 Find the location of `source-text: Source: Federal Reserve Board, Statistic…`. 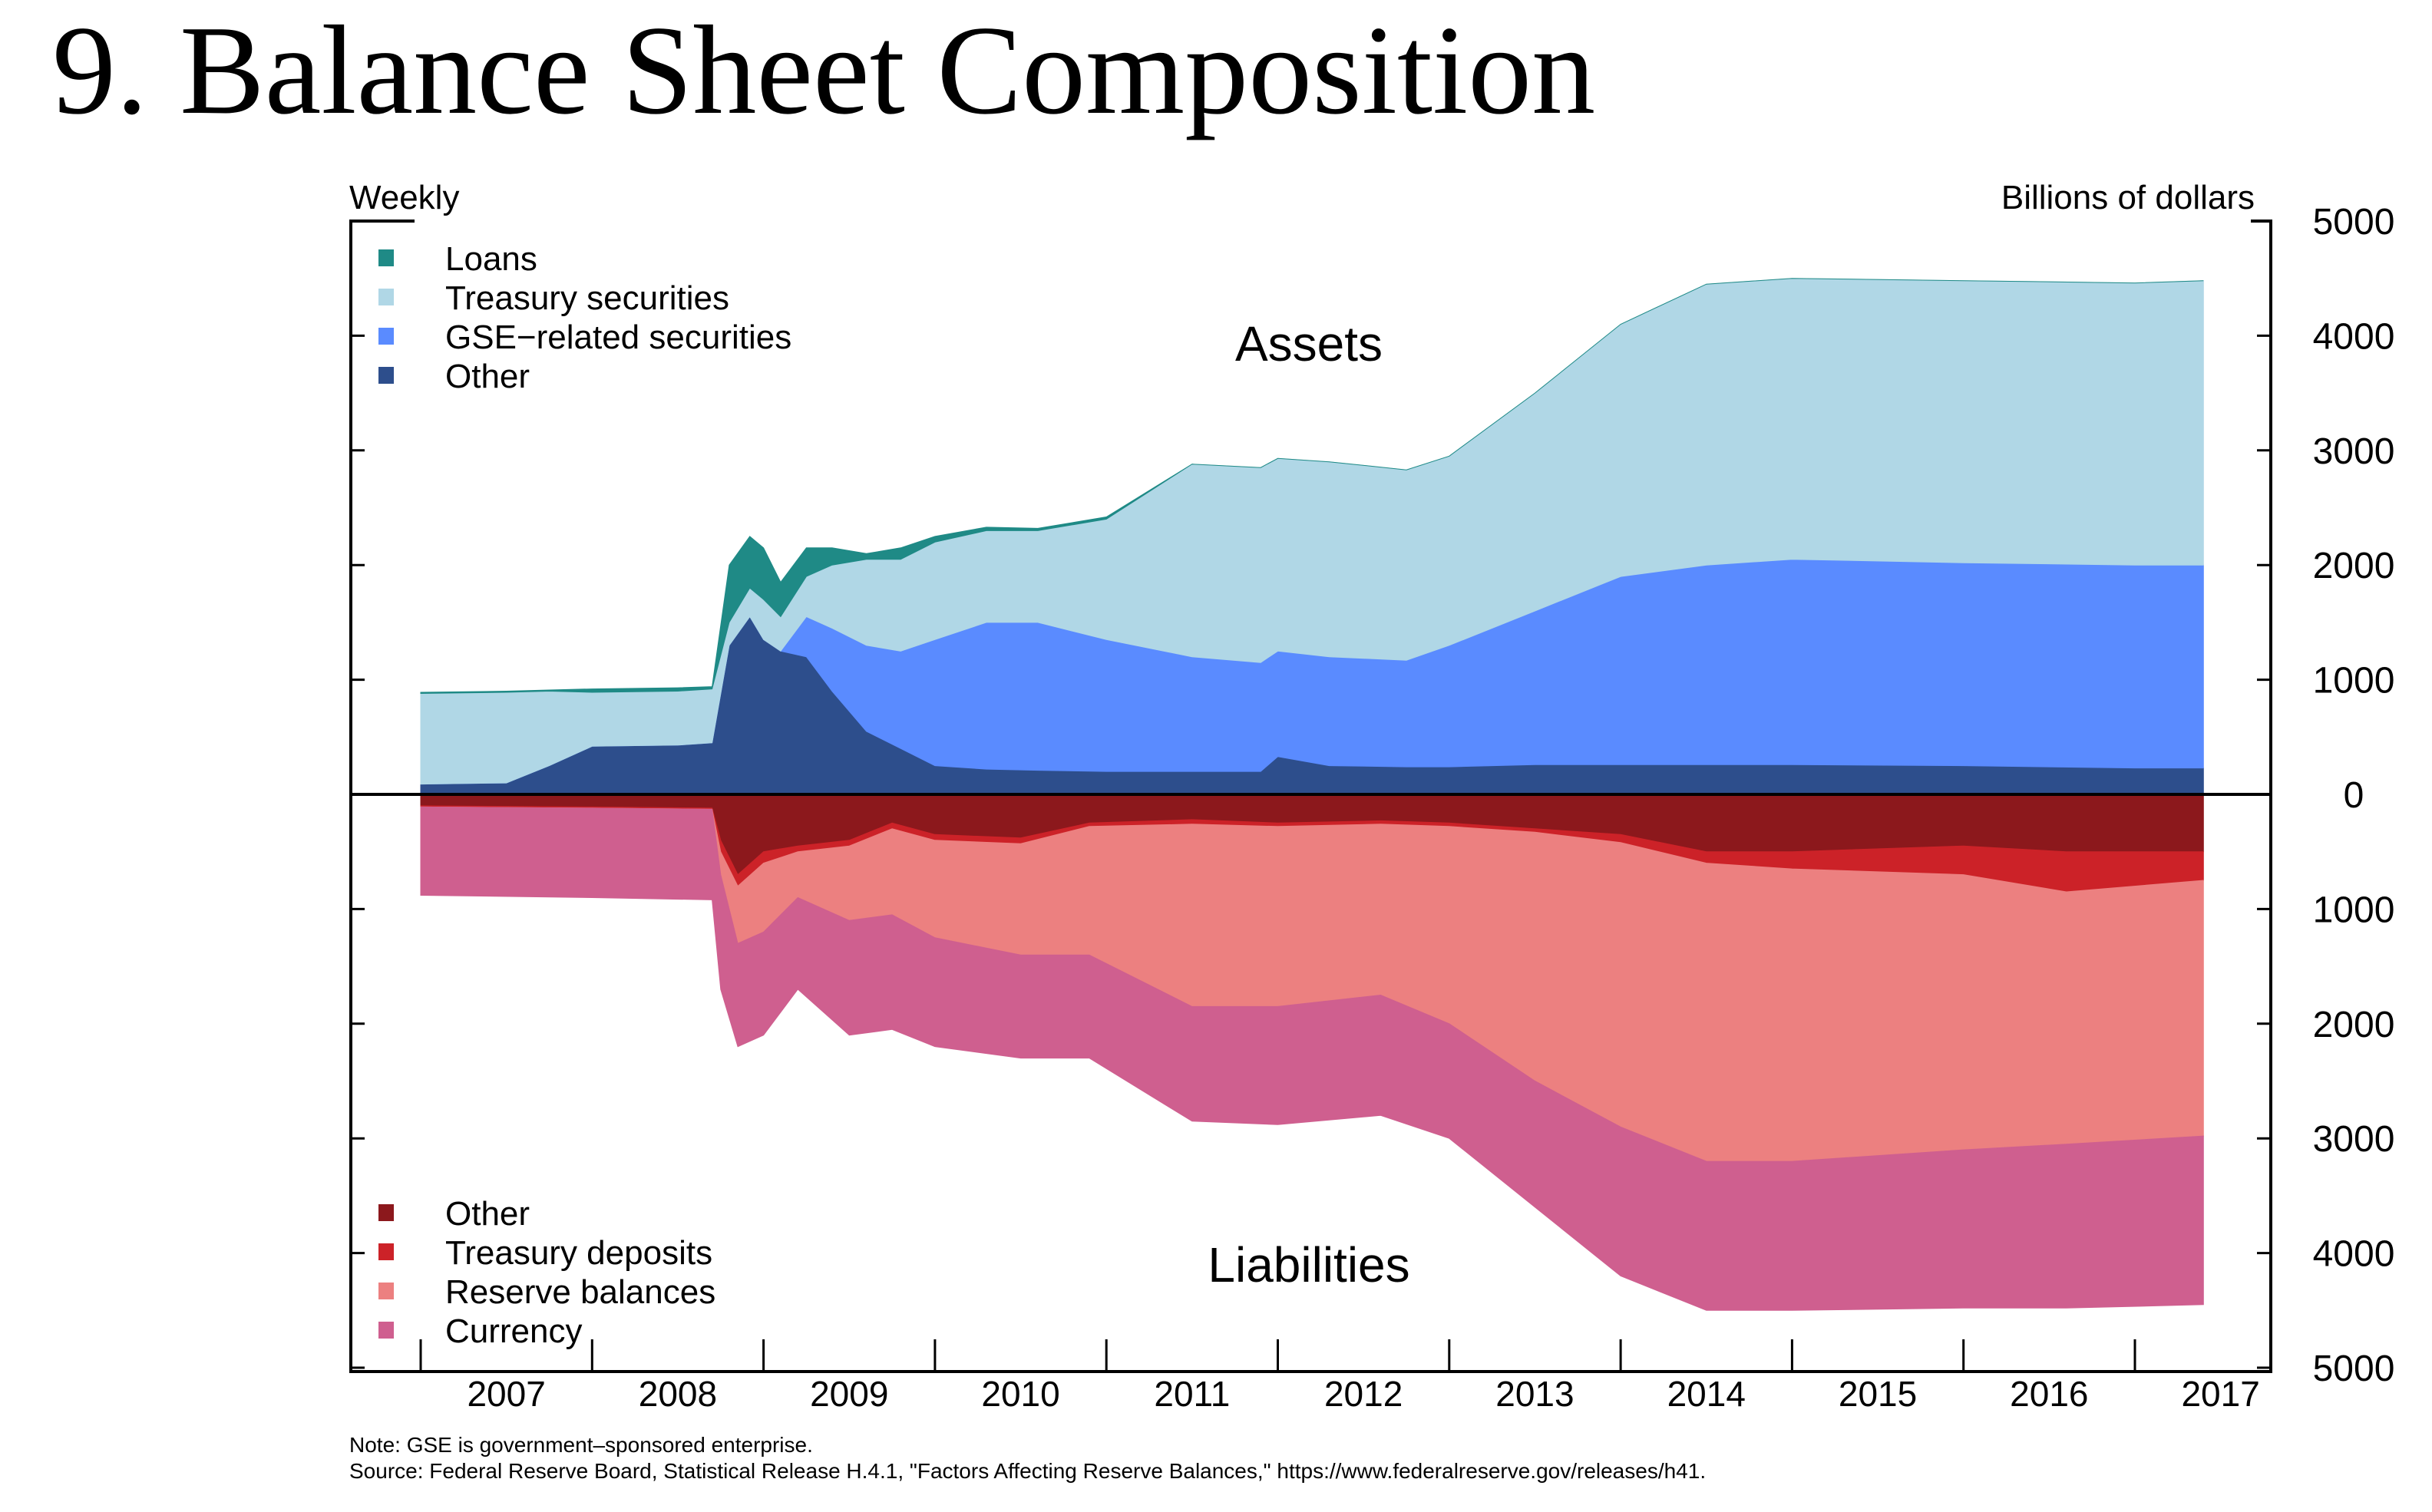

source-text: Source: Federal Reserve Board, Statistic… is located at coordinates (1027, 1471).